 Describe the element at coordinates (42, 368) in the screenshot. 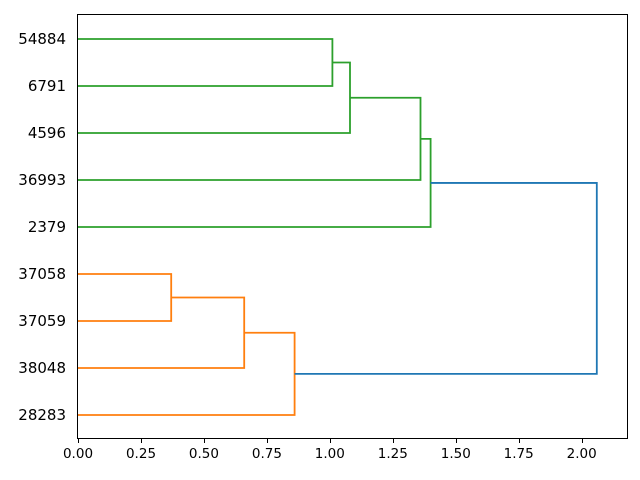

I see `leaf-label: 38048` at that location.